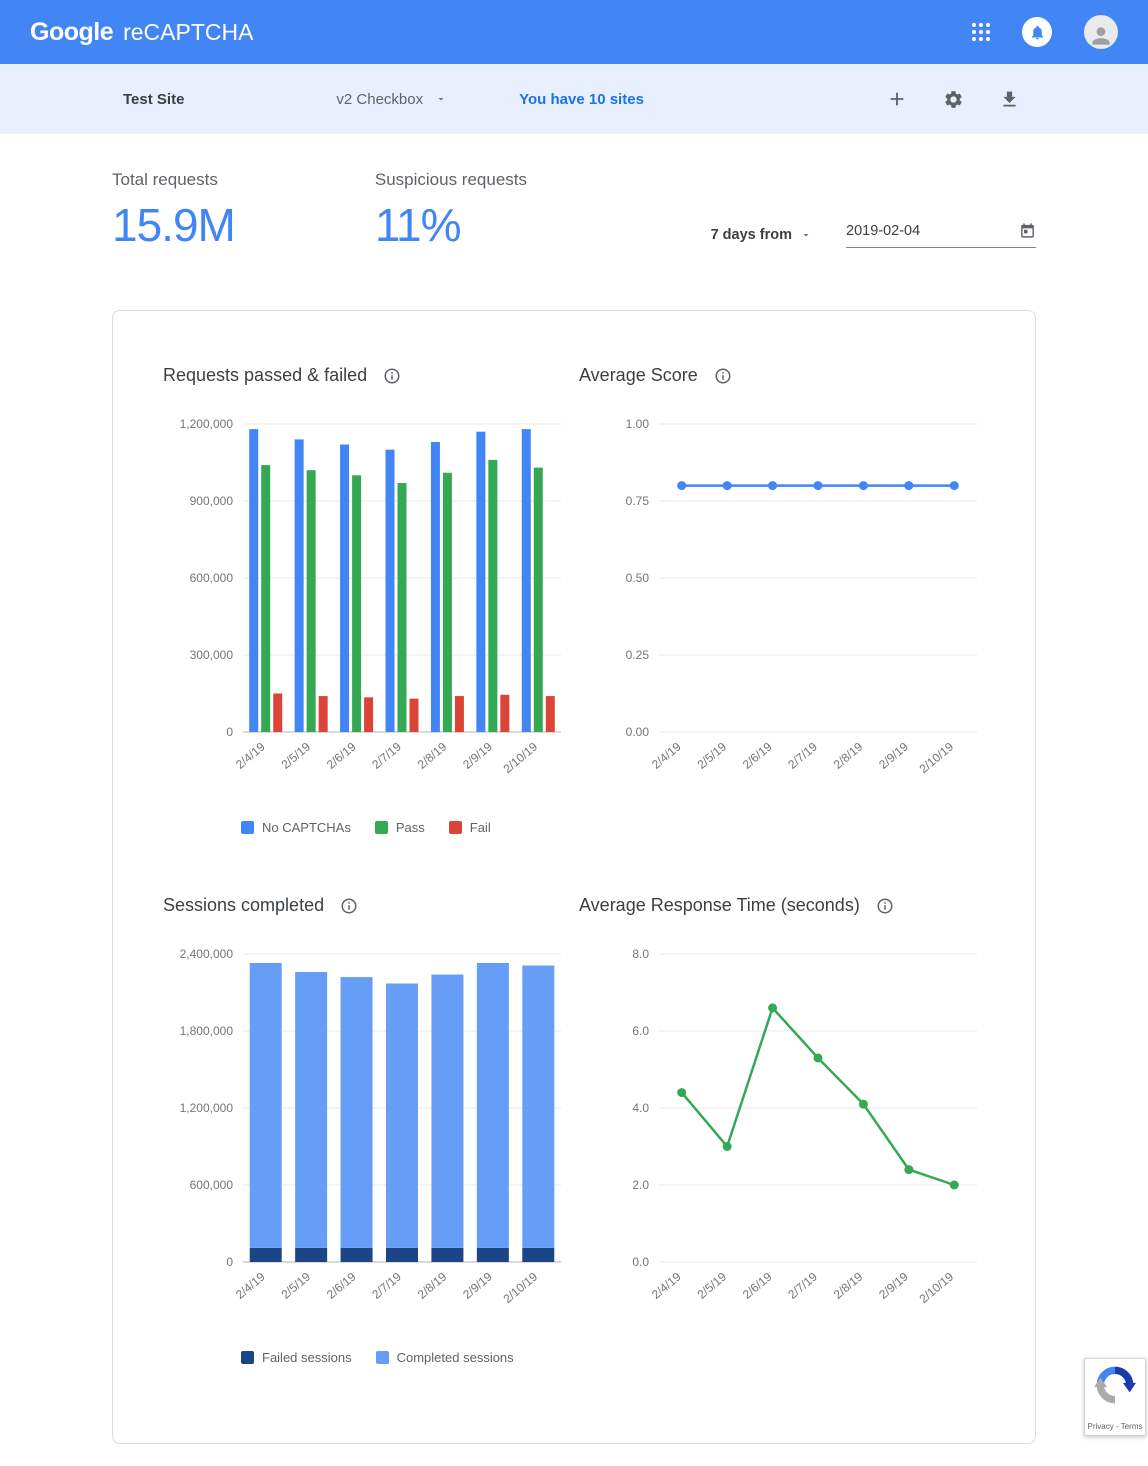 Image resolution: width=1148 pixels, height=1466 pixels. Describe the element at coordinates (307, 1357) in the screenshot. I see `legend-label: Failed sessions` at that location.